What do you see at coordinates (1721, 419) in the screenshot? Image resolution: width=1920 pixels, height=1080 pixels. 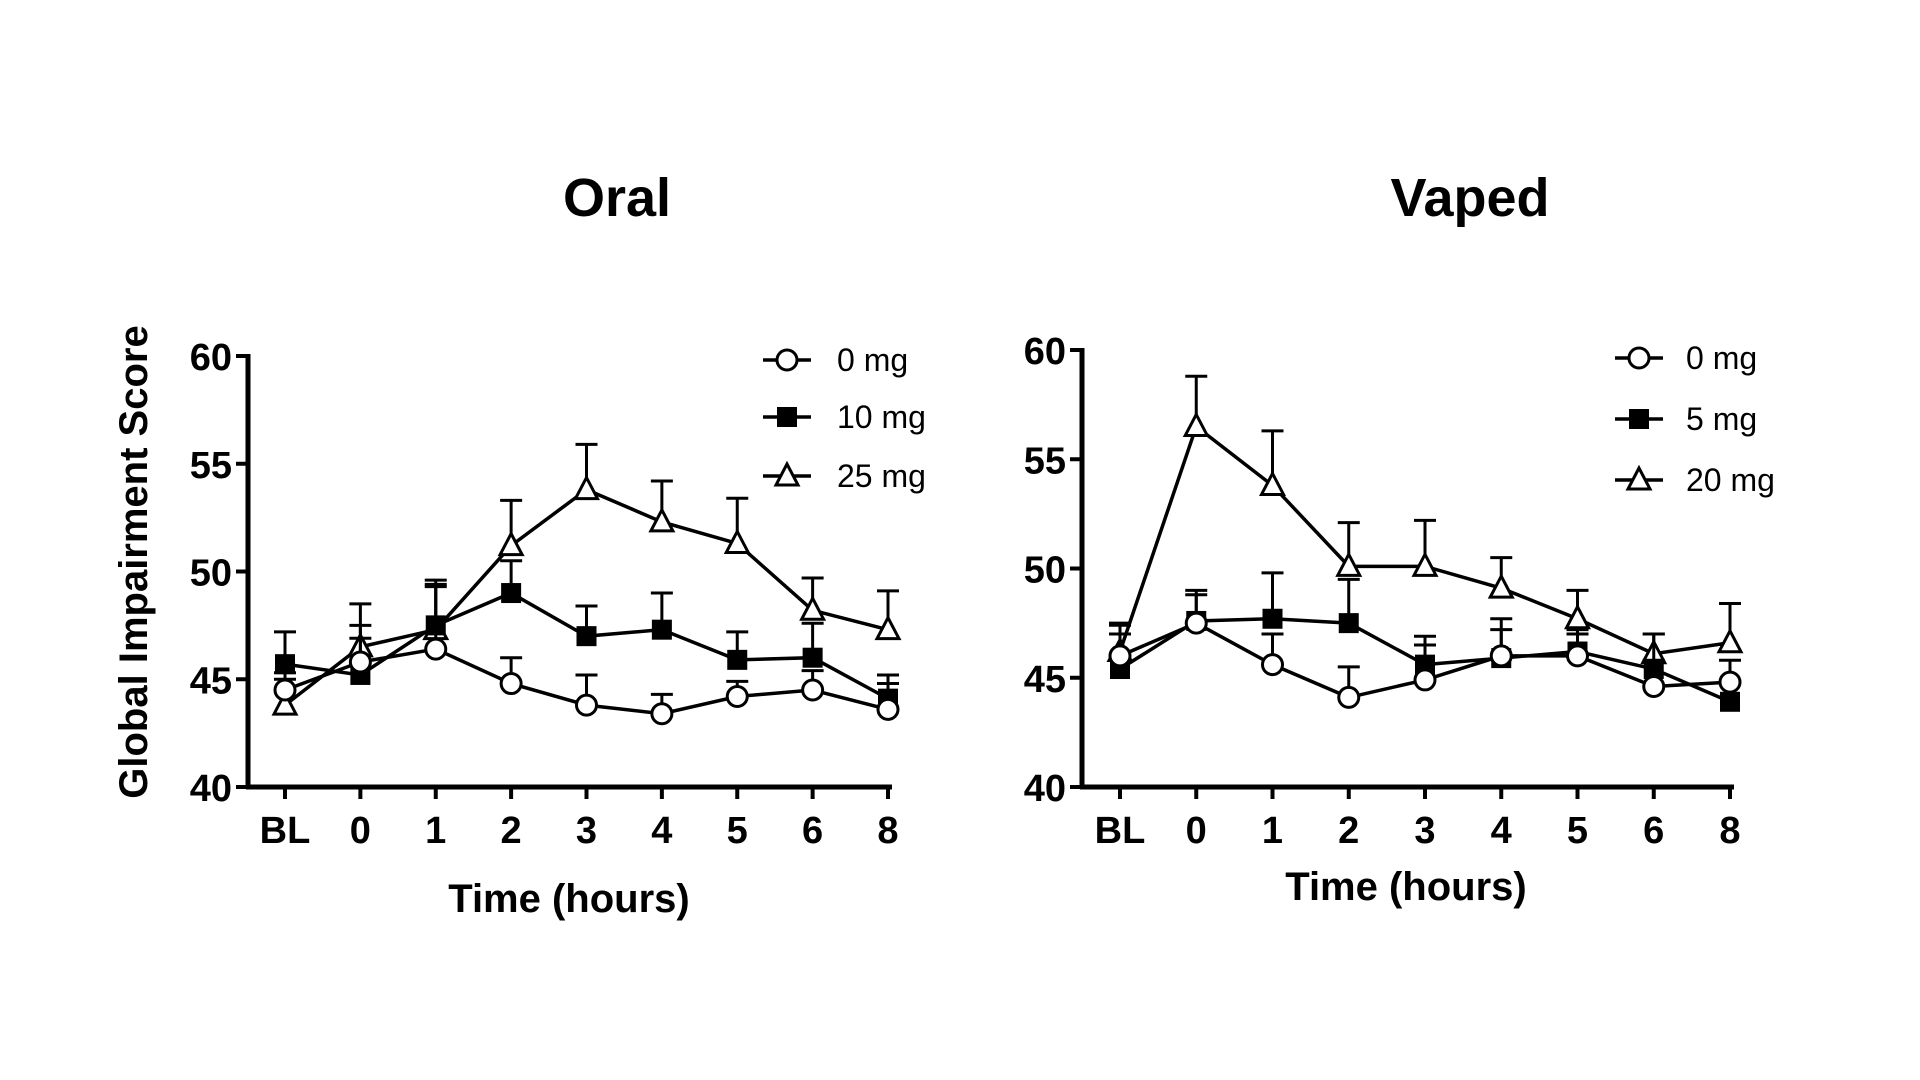 I see `legend-label: 5 mg` at bounding box center [1721, 419].